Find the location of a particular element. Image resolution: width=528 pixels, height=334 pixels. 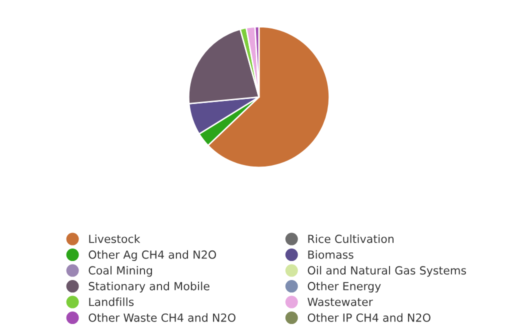

legend-label: Landfills is located at coordinates (111, 301).